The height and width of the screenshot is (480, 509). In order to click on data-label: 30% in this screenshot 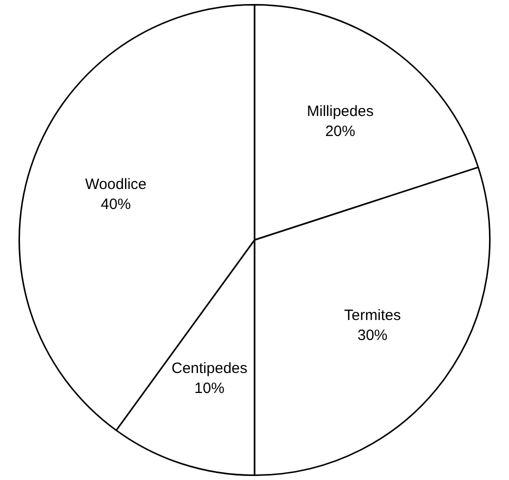, I will do `click(372, 335)`.